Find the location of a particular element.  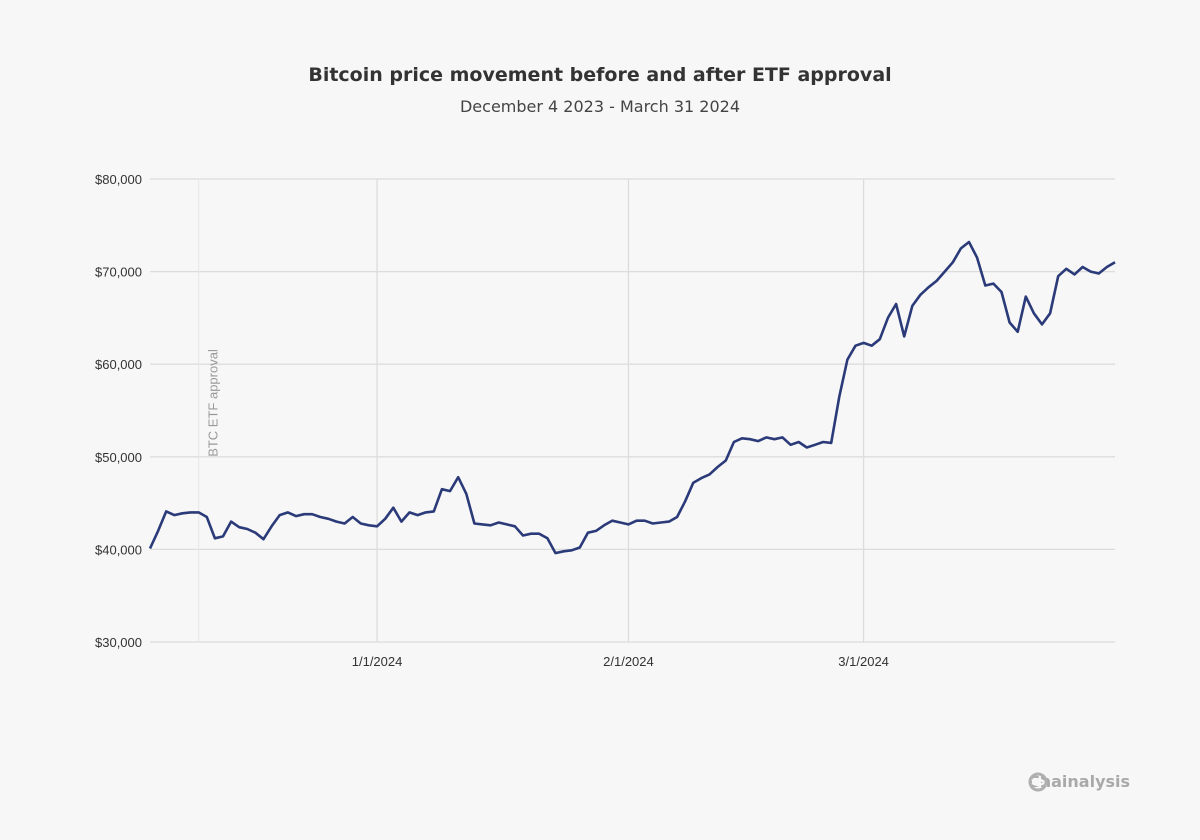

y-tick-label: $80,000 is located at coordinates (118, 179).